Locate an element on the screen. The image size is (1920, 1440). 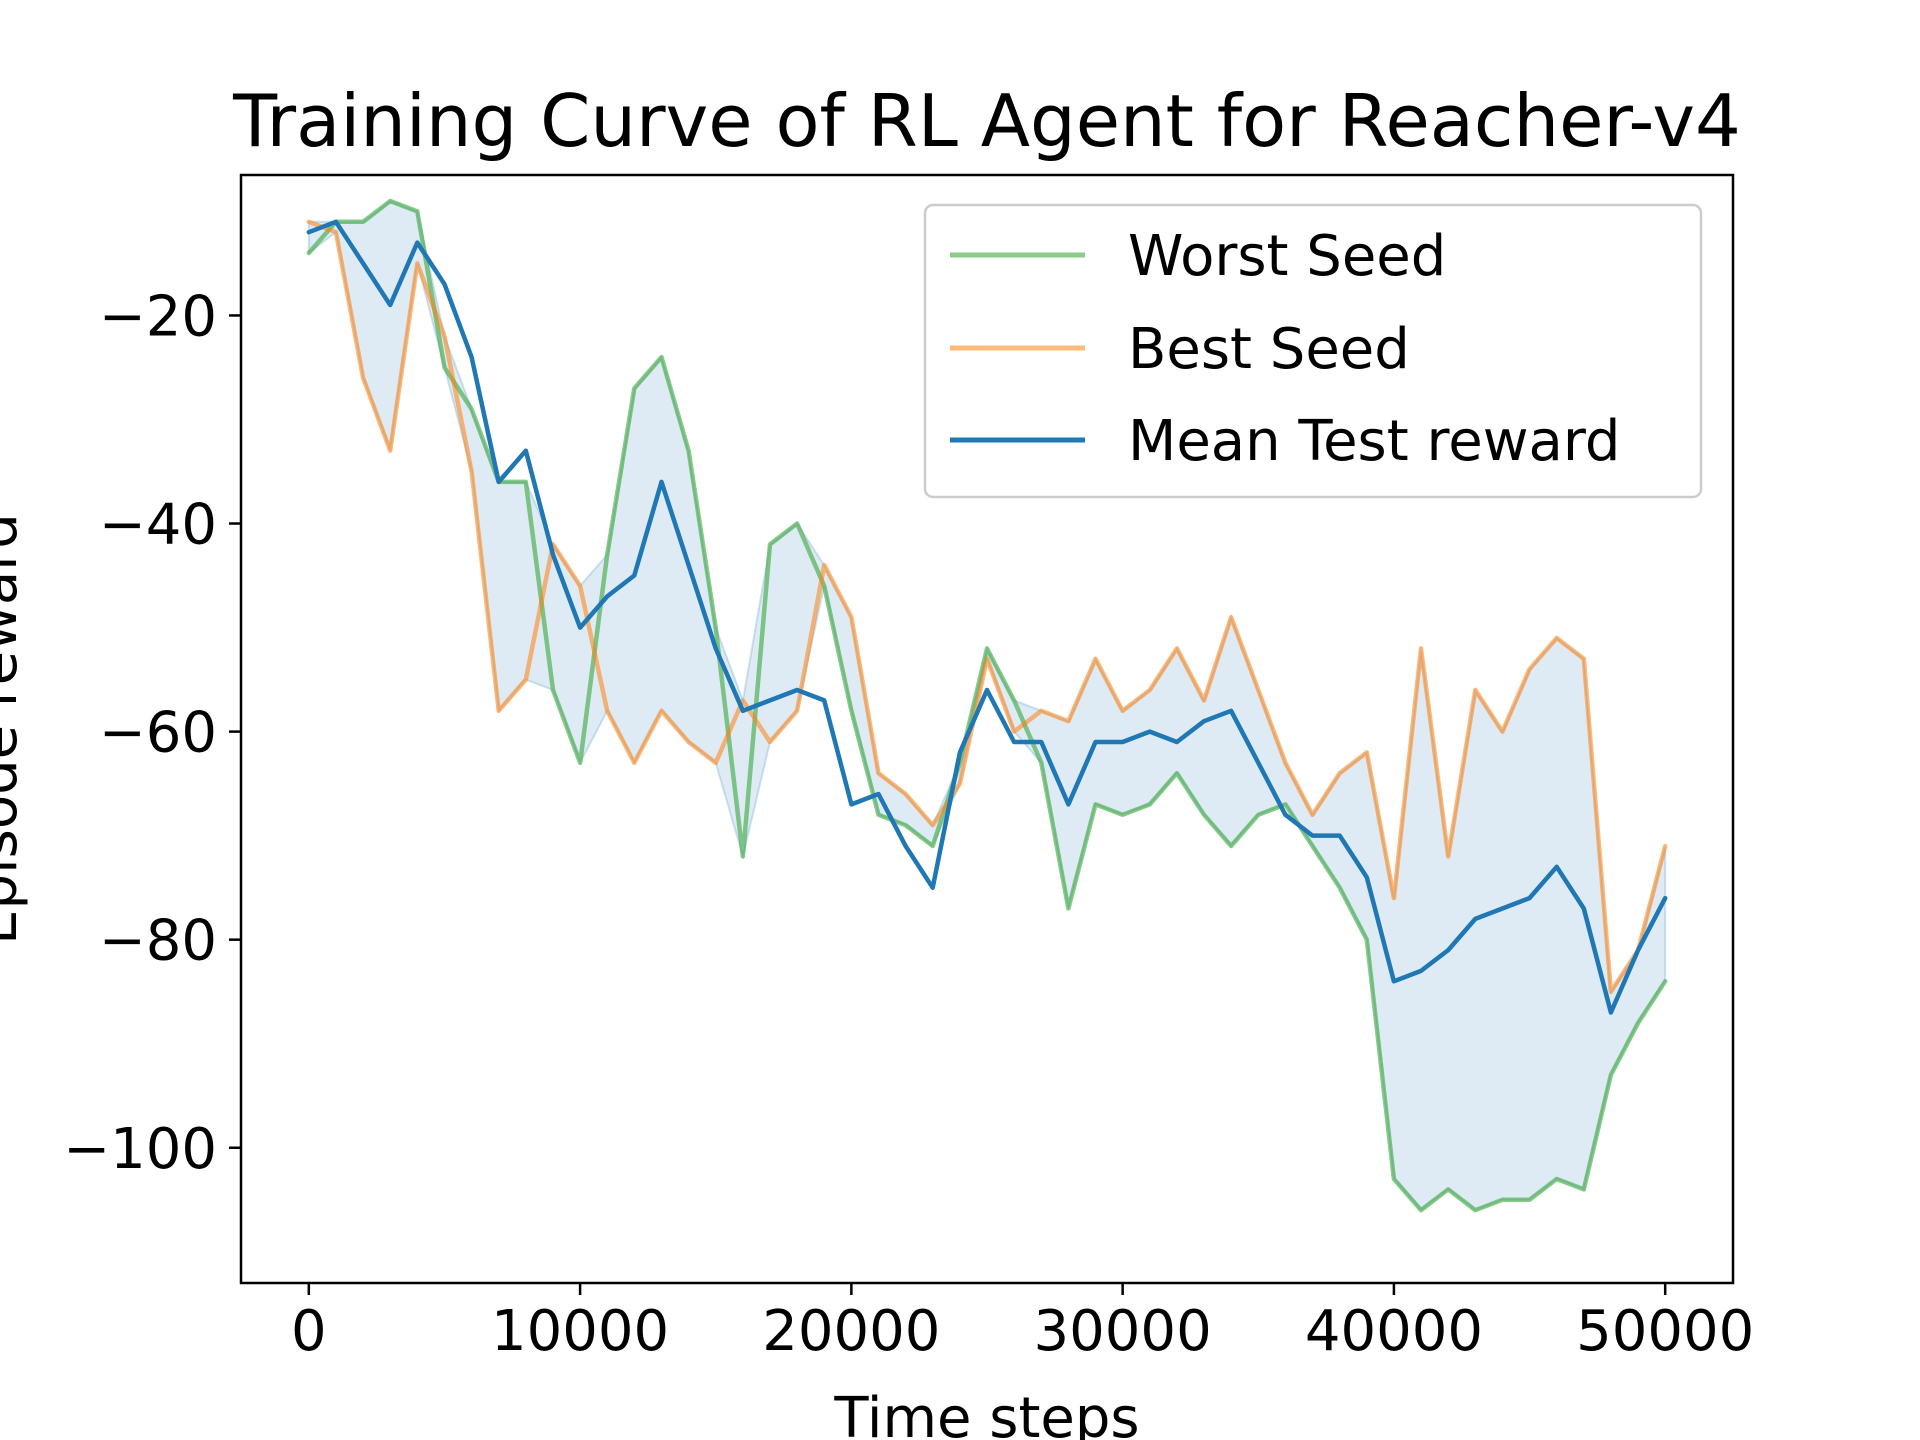
legend-label-best: Best Seed is located at coordinates (1269, 349).